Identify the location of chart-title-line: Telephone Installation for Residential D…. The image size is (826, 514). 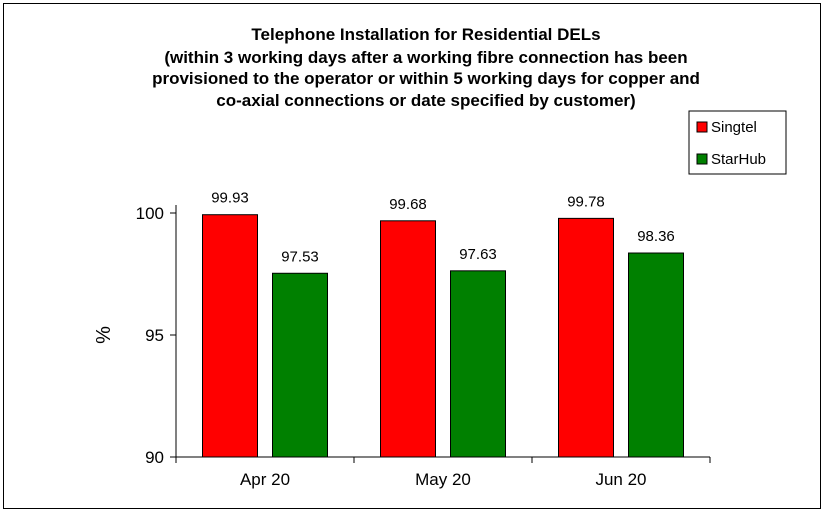
(425, 34).